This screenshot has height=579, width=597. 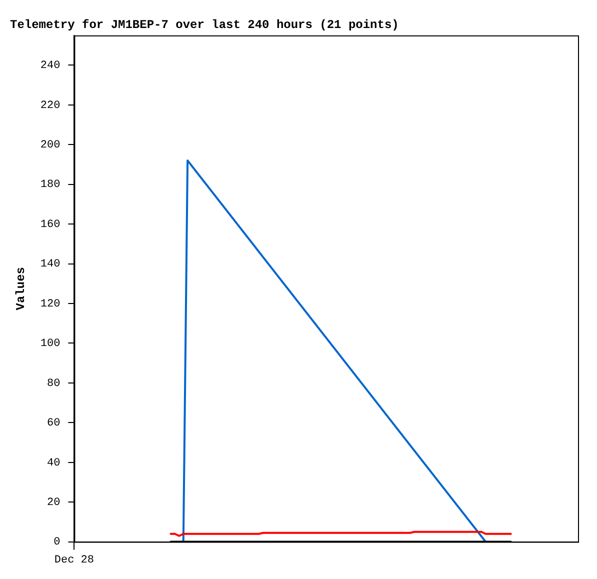 What do you see at coordinates (50, 344) in the screenshot?
I see `y-tick-label: 100` at bounding box center [50, 344].